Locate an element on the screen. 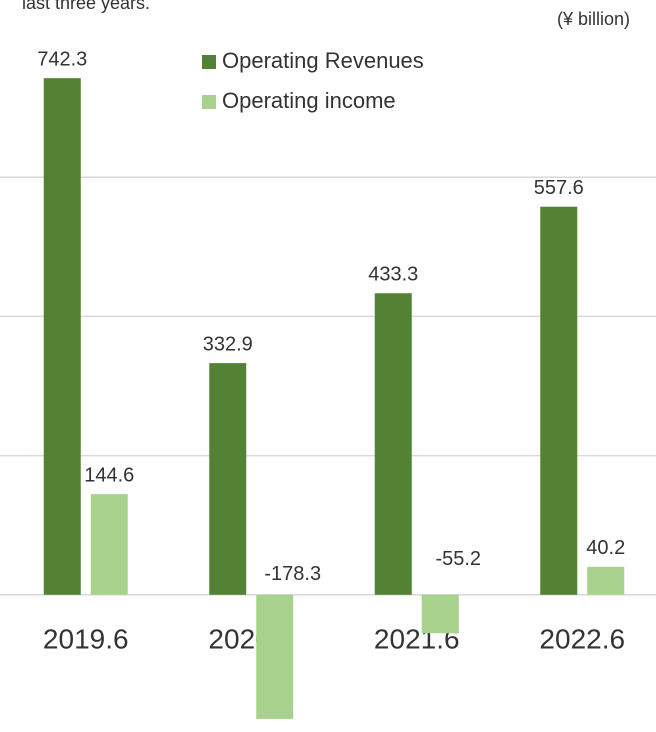 This screenshot has height=732, width=656. legend-label: Operating Revenues is located at coordinates (323, 60).